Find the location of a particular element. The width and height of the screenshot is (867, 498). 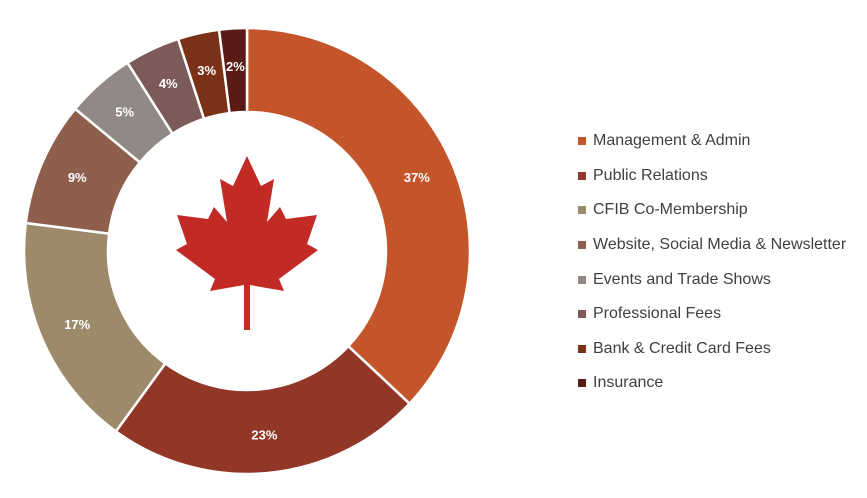

data-label: 37% is located at coordinates (417, 177).